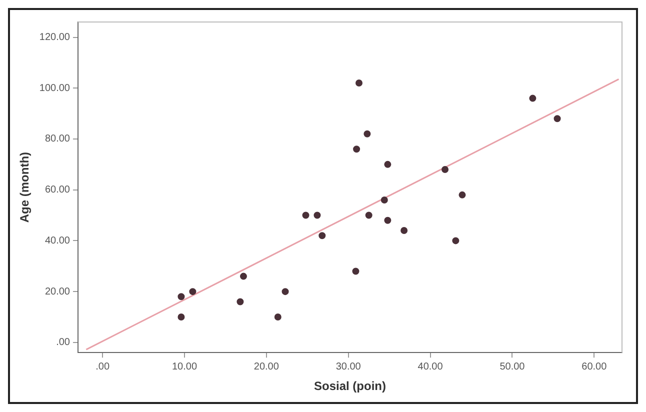 This screenshot has height=412, width=646. Describe the element at coordinates (57, 240) in the screenshot. I see `y-tick-label: 40.00` at that location.